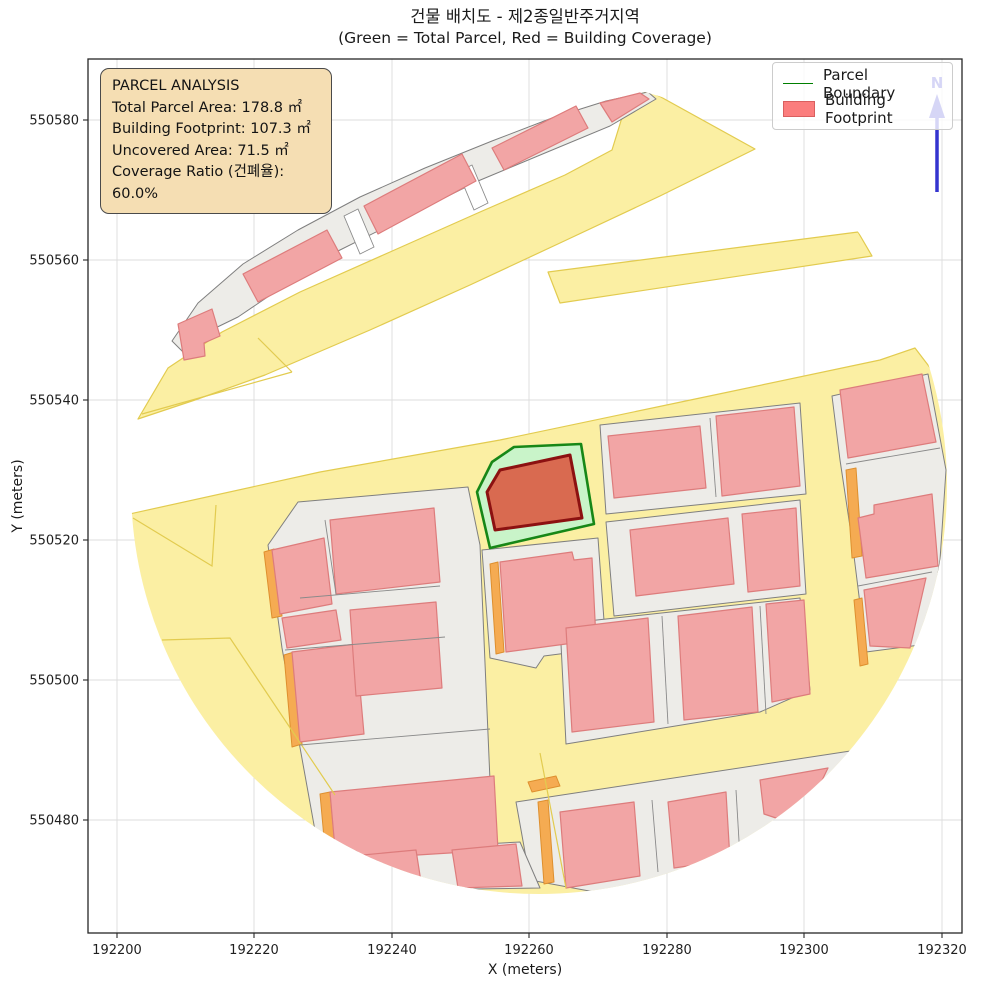 The image size is (991, 990). Describe the element at coordinates (942, 950) in the screenshot. I see `x-tick-label: 192320` at that location.